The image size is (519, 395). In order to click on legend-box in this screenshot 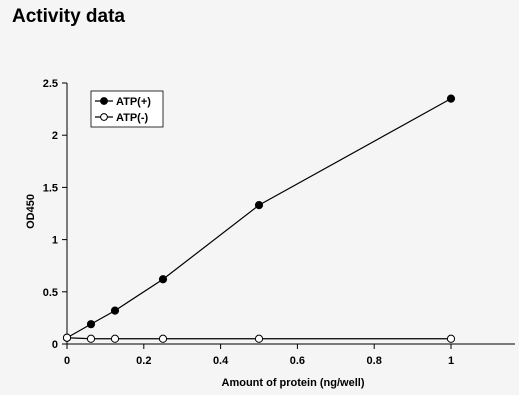, I will do `click(127, 109)`.